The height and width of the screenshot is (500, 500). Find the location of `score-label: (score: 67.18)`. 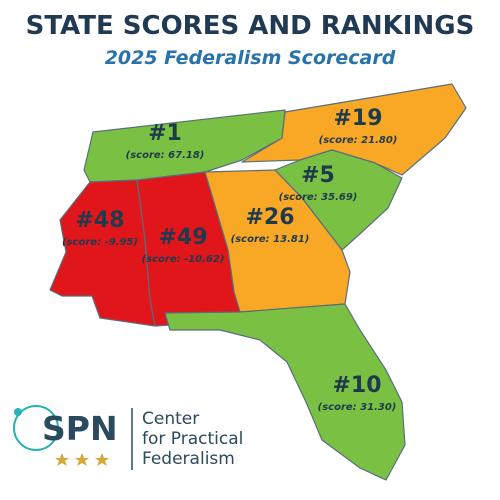

score-label: (score: 67.18) is located at coordinates (165, 155).